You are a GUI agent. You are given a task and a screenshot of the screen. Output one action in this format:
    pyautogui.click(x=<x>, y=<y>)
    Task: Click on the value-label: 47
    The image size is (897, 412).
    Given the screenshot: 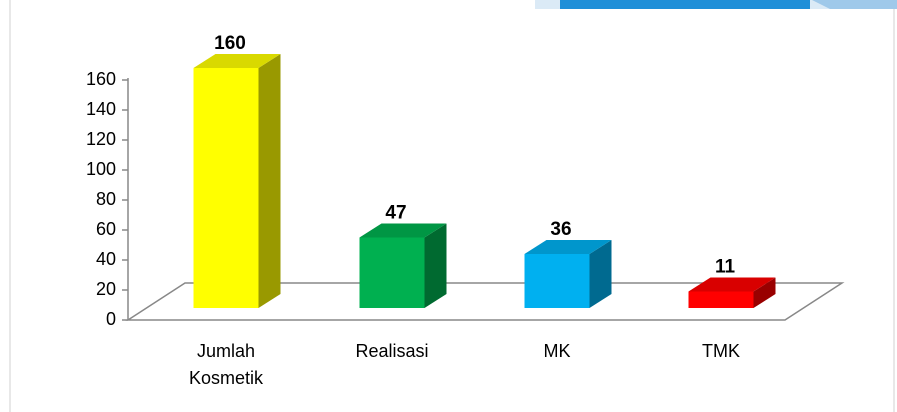 What is the action you would take?
    pyautogui.click(x=395, y=213)
    